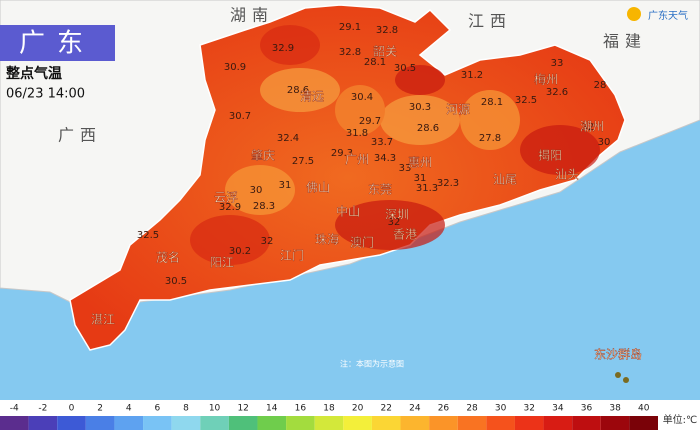 The width and height of the screenshot is (700, 434). What do you see at coordinates (618, 354) in the screenshot?
I see `city-label: 东沙群岛` at bounding box center [618, 354].